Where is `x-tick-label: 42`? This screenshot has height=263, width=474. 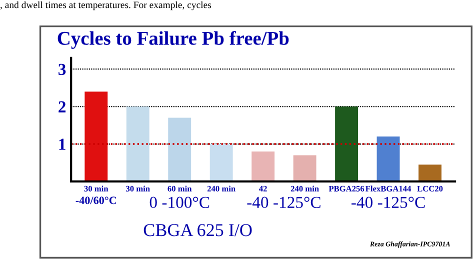 x-tick-label: 42 is located at coordinates (263, 189).